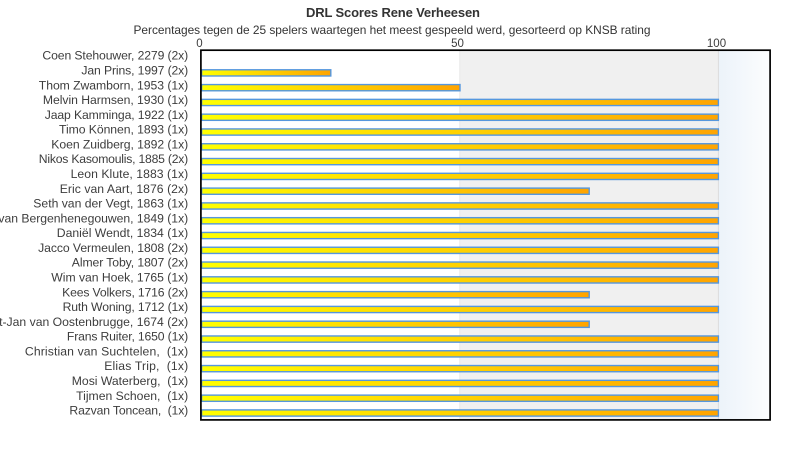 The height and width of the screenshot is (450, 790). Describe the element at coordinates (115, 100) in the screenshot. I see `svg-text: Melvin Harmsen, 1930 (1x)` at that location.